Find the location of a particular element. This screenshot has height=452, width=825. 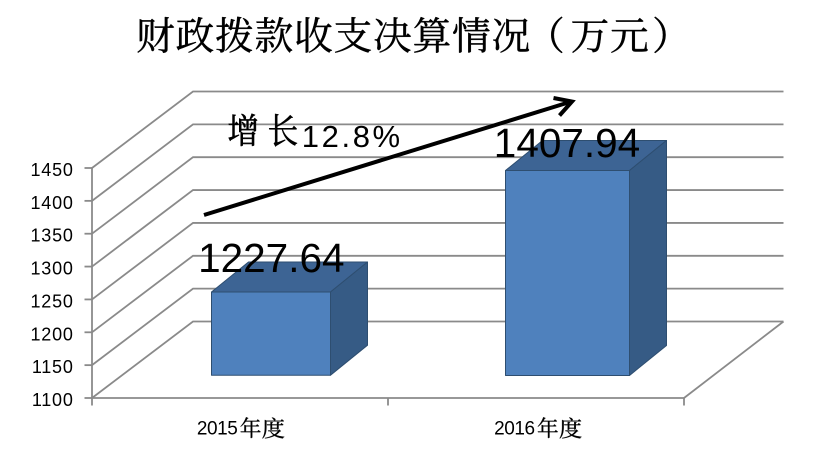

svg-text: 1407.94 is located at coordinates (567, 143).